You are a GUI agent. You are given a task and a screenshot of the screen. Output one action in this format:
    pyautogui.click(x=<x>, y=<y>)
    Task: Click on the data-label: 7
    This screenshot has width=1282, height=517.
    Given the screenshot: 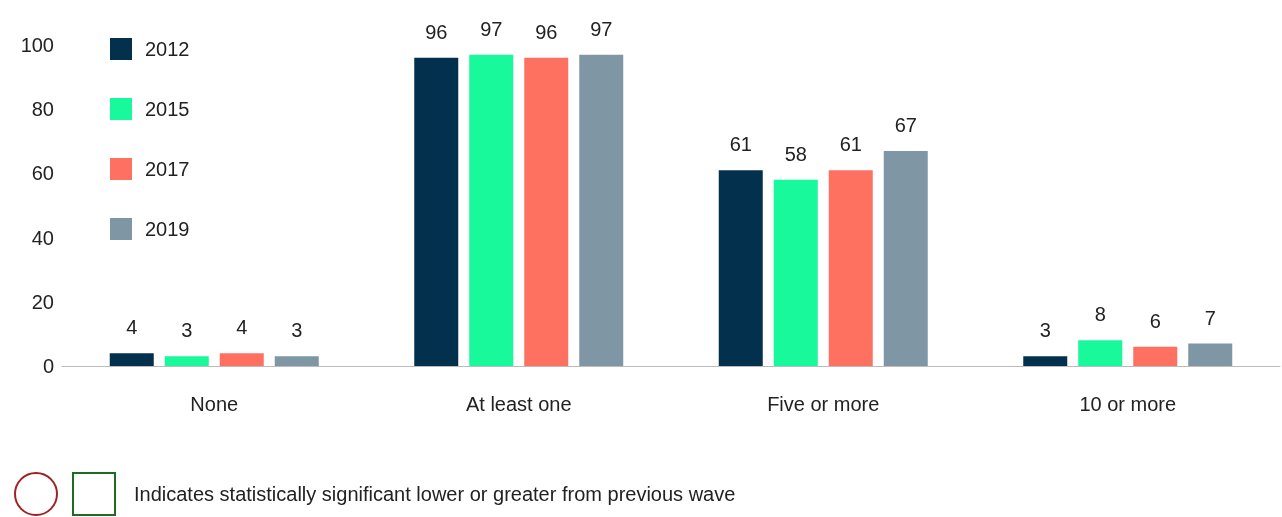 What is the action you would take?
    pyautogui.click(x=1210, y=317)
    